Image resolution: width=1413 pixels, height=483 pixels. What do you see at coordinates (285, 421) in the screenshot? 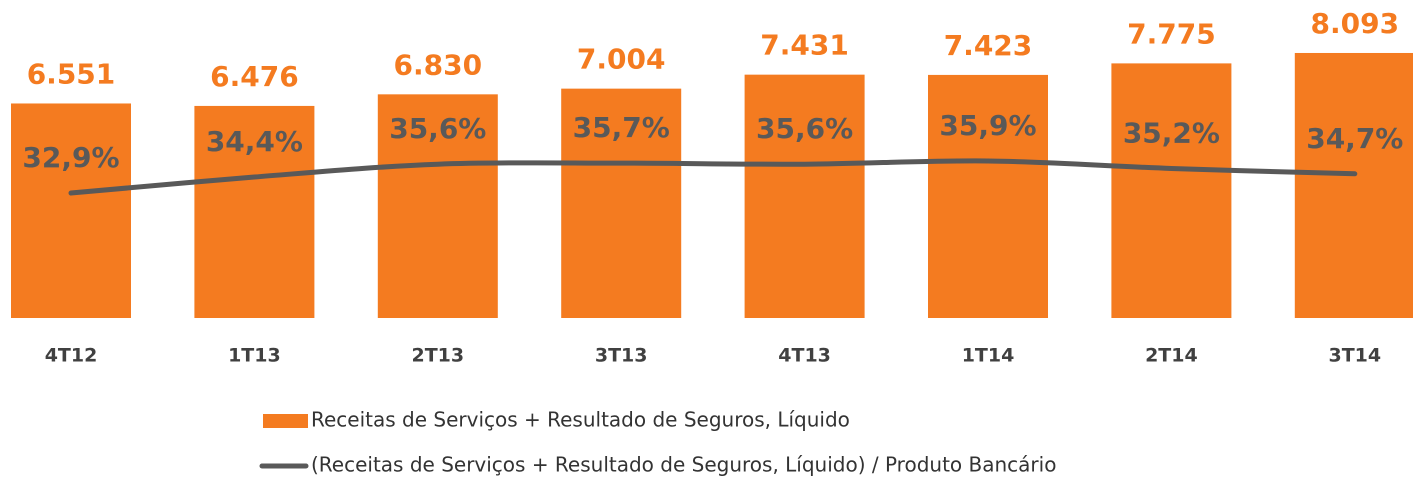
I see `legend-swatch` at bounding box center [285, 421].